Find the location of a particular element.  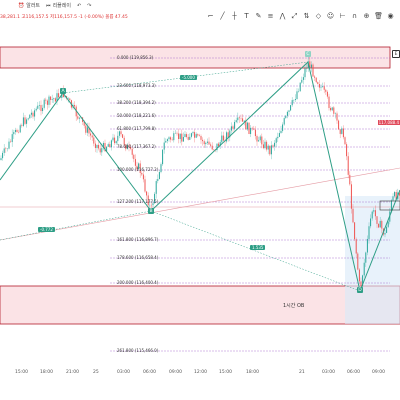

x-tick: 06:00 is located at coordinates (353, 372).